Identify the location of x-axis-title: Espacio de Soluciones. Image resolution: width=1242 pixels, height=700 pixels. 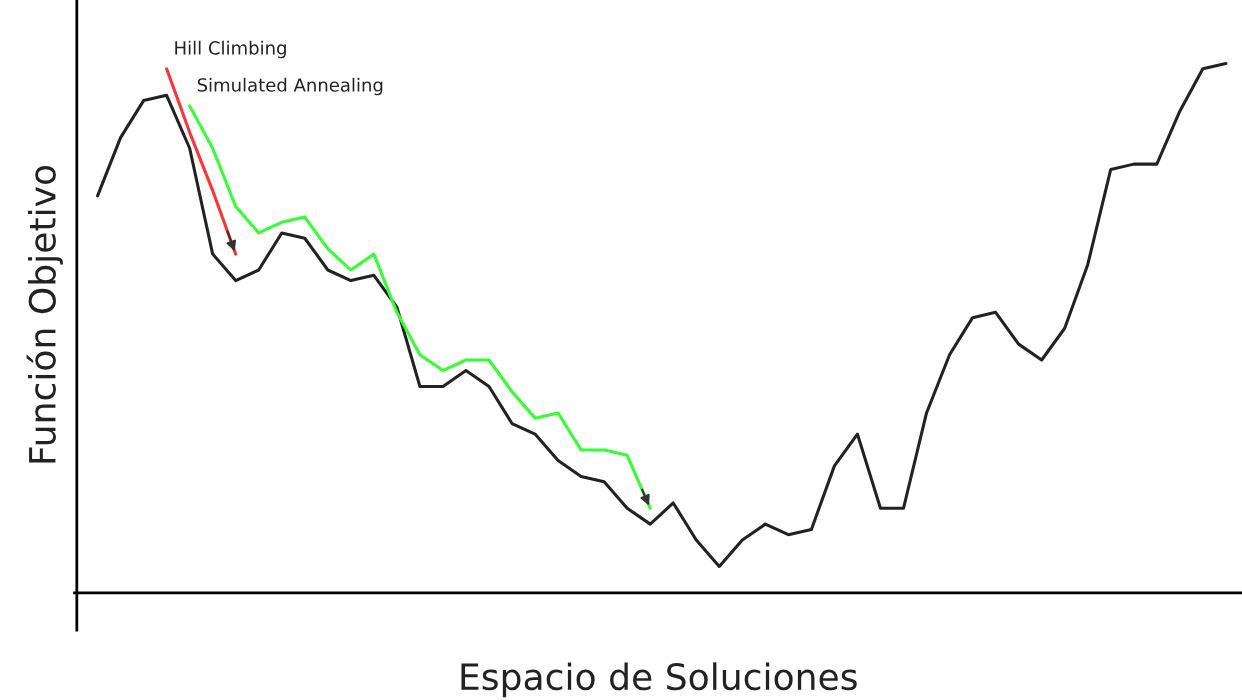
(659, 680).